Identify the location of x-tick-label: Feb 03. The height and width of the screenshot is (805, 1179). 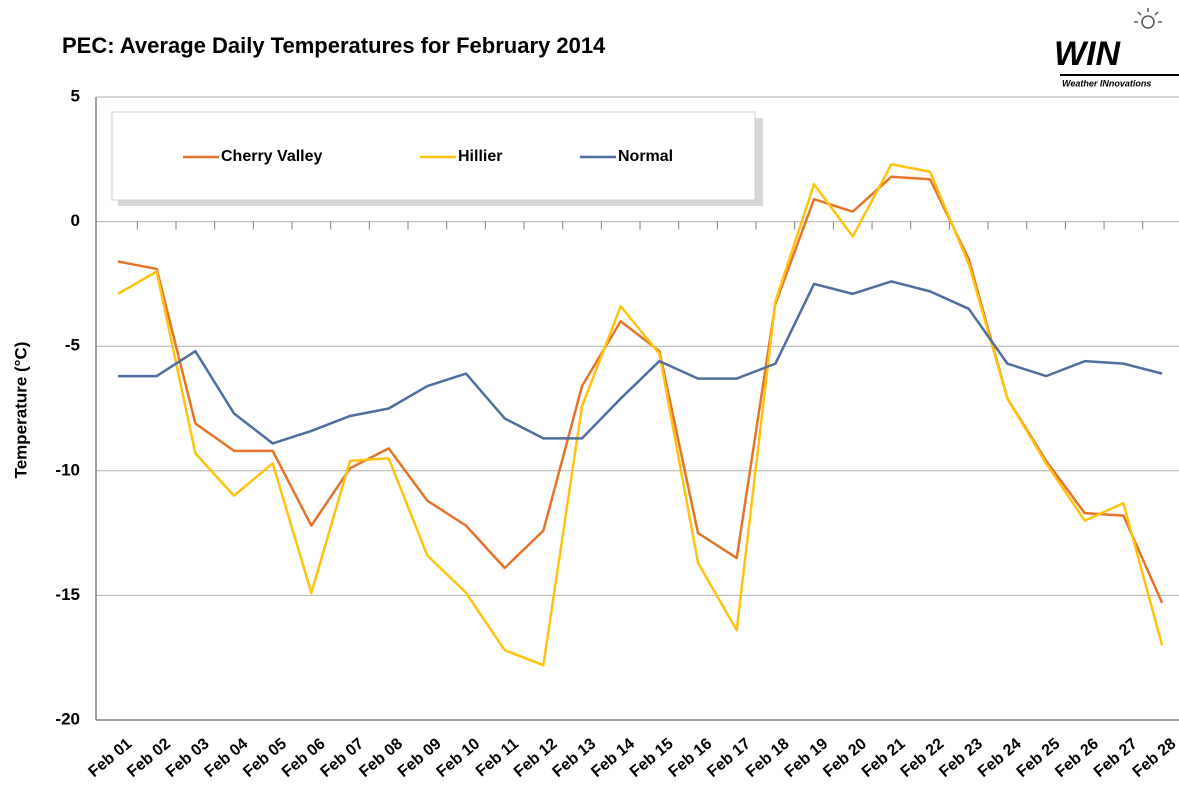
(188, 758).